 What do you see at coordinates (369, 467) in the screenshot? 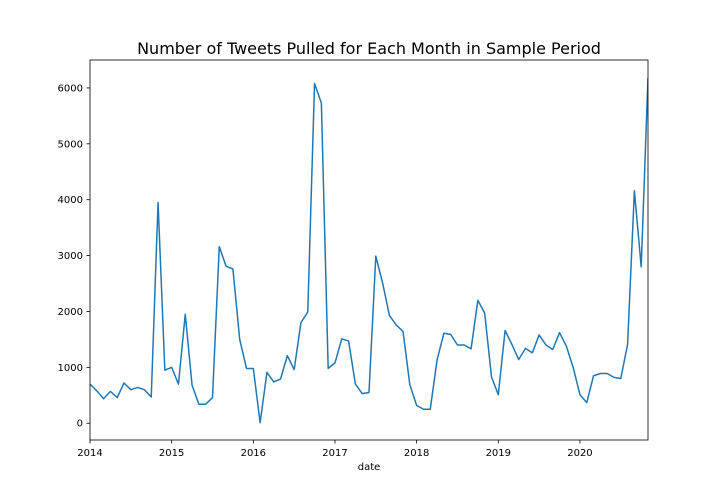
I see `x-axis-label: date` at bounding box center [369, 467].